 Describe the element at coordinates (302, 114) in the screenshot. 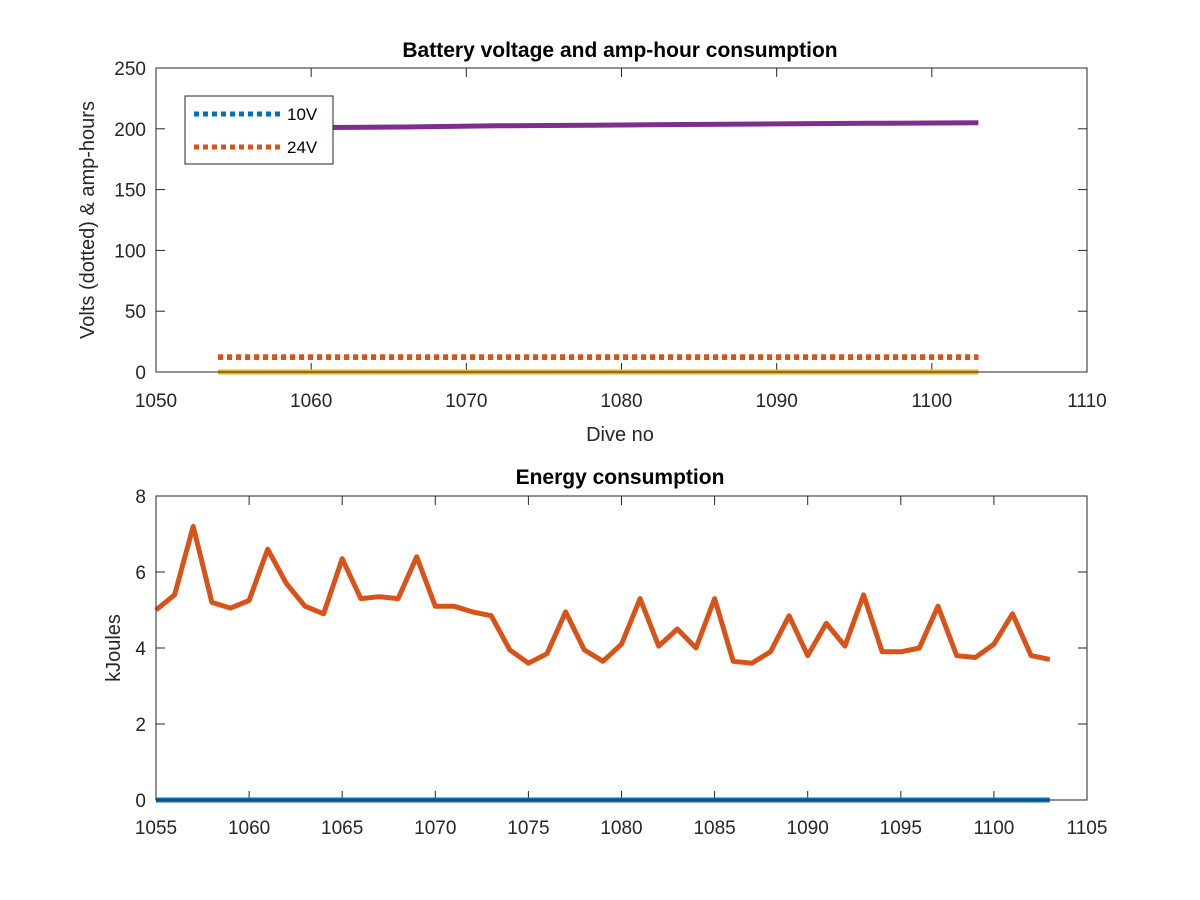

I see `legend-entry-10v: 10V` at that location.